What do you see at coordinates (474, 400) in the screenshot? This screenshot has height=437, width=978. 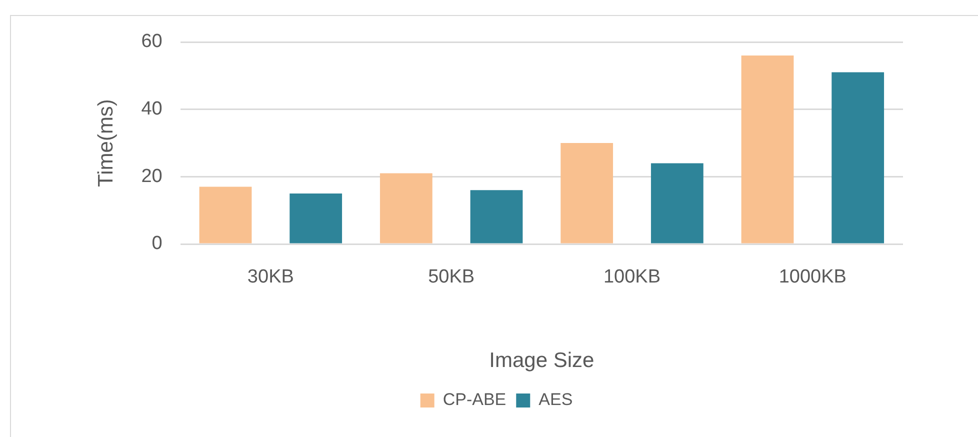 I see `legend-label: CP-ABE` at bounding box center [474, 400].